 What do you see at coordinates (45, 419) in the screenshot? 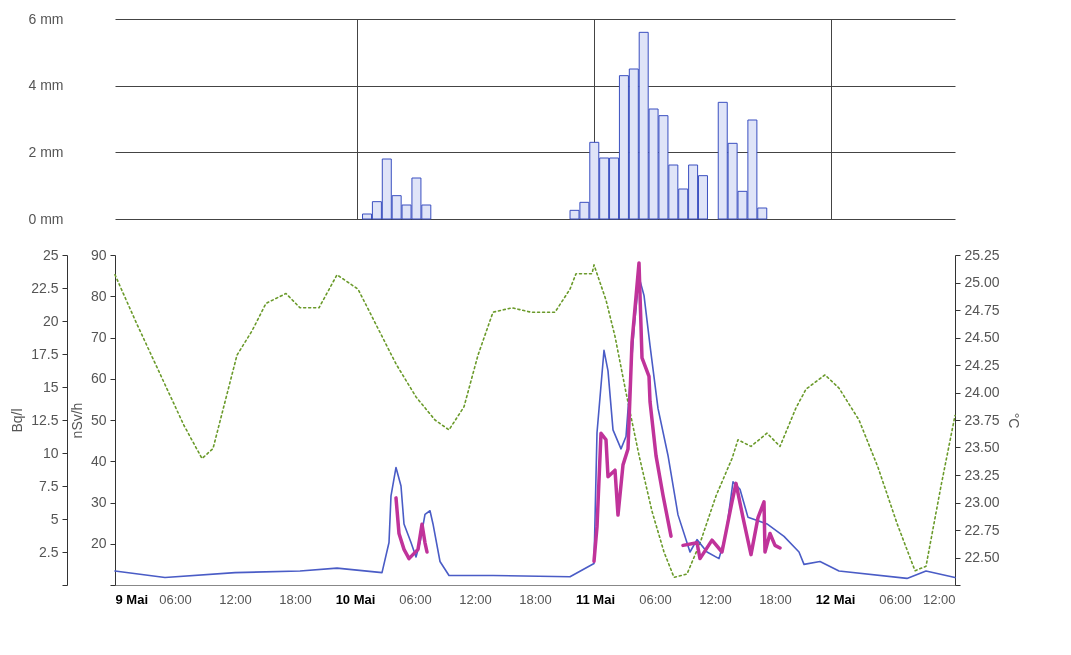
I see `y-tick-label: 12.5` at bounding box center [45, 419].